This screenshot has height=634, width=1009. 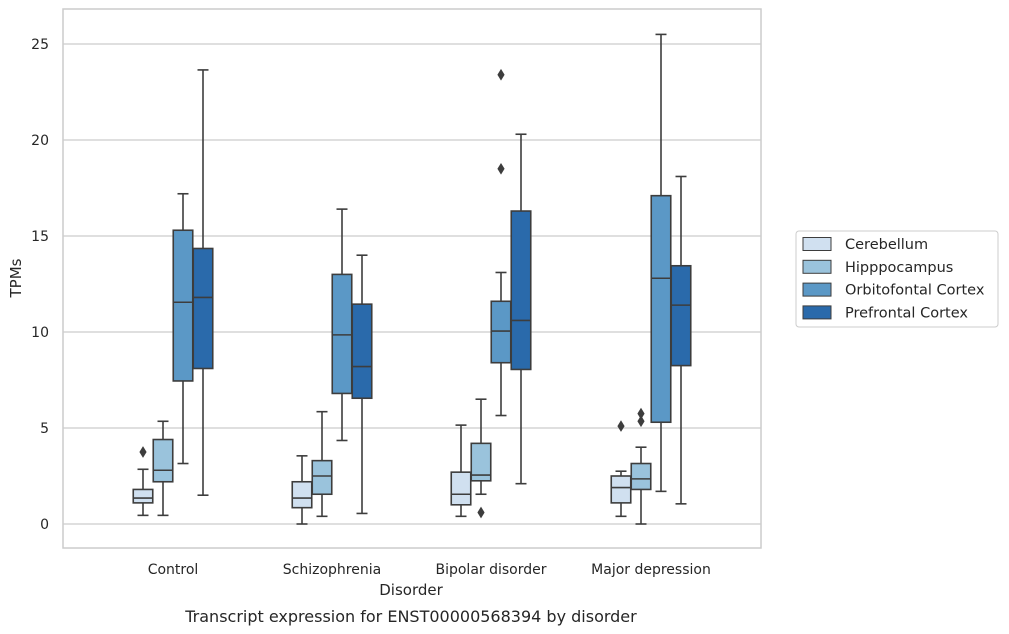 What do you see at coordinates (651, 570) in the screenshot?
I see `x-tick-label: Major depression` at bounding box center [651, 570].